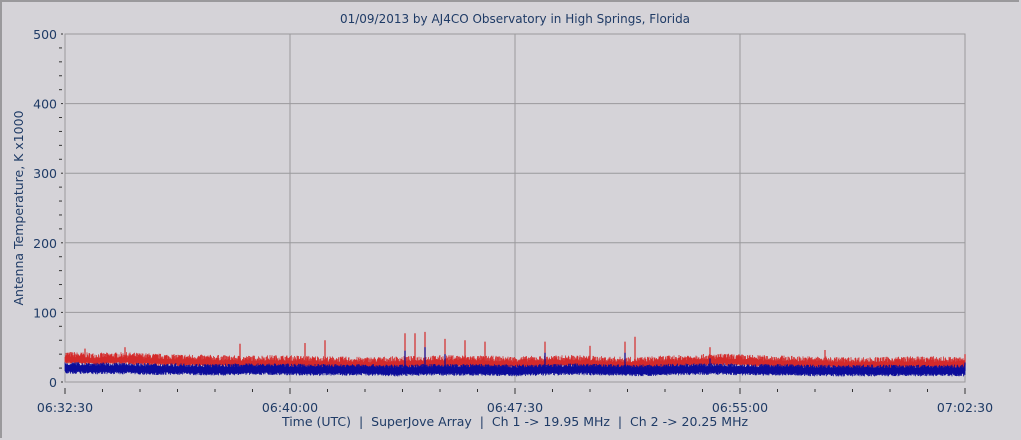 The height and width of the screenshot is (440, 1021). Describe the element at coordinates (45, 243) in the screenshot. I see `y-tick-label: 200` at that location.